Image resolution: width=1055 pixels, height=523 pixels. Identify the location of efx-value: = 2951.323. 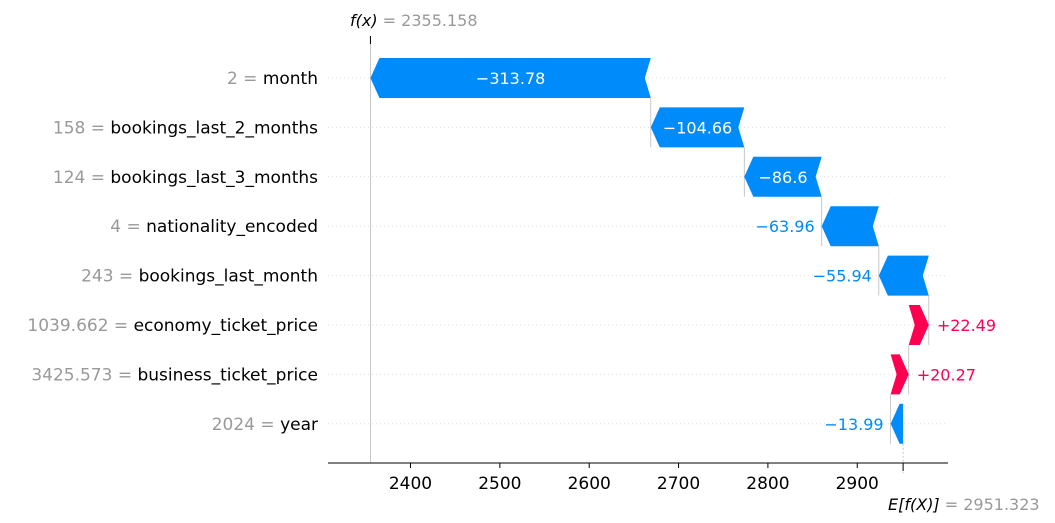
(990, 504).